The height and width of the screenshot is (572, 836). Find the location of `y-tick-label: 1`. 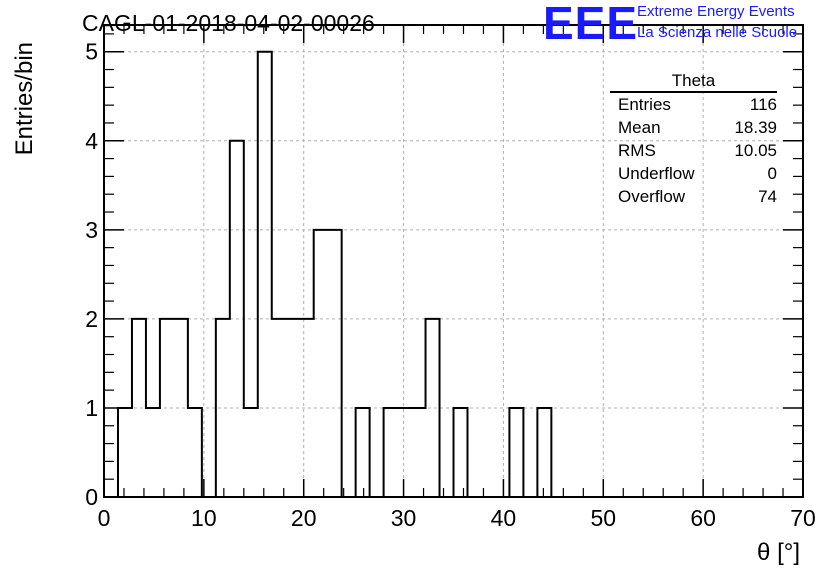

y-tick-label: 1 is located at coordinates (91, 408).